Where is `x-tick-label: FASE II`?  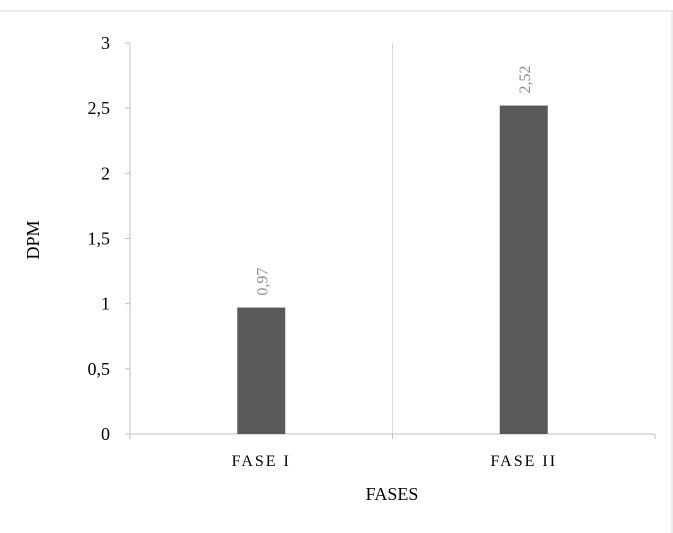
x-tick-label: FASE II is located at coordinates (523, 461).